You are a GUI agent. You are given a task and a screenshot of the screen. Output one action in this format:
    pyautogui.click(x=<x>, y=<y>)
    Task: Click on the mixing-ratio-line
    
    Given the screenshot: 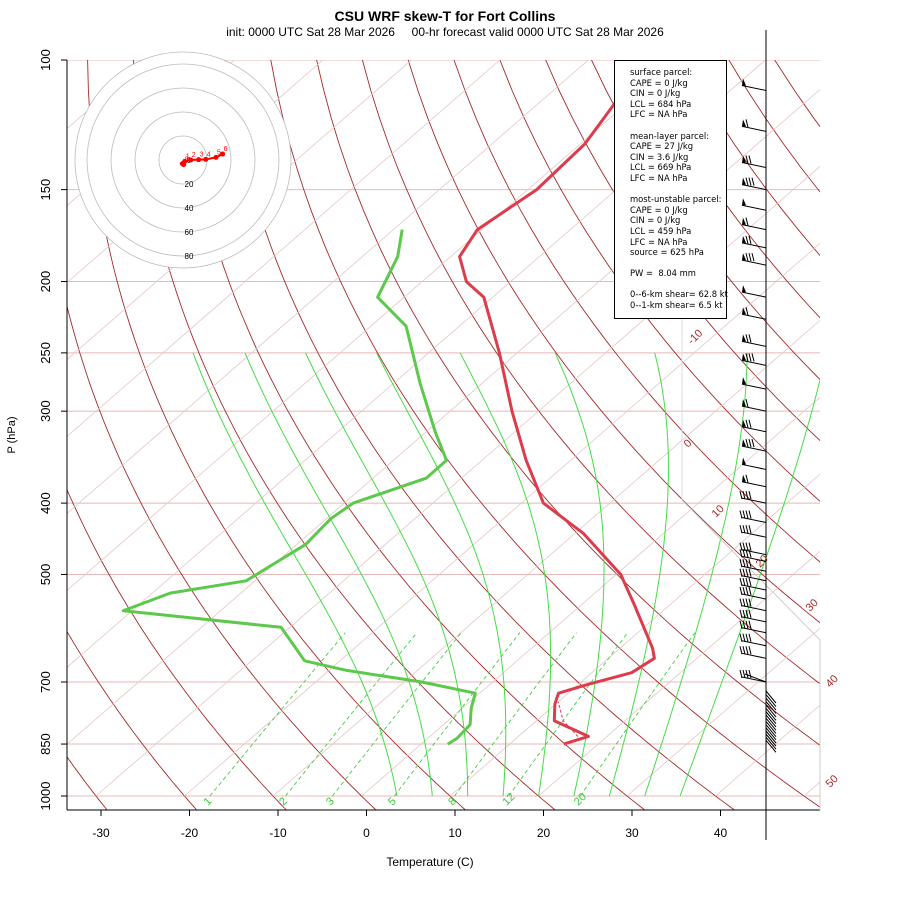 What is the action you would take?
    pyautogui.click(x=351, y=714)
    